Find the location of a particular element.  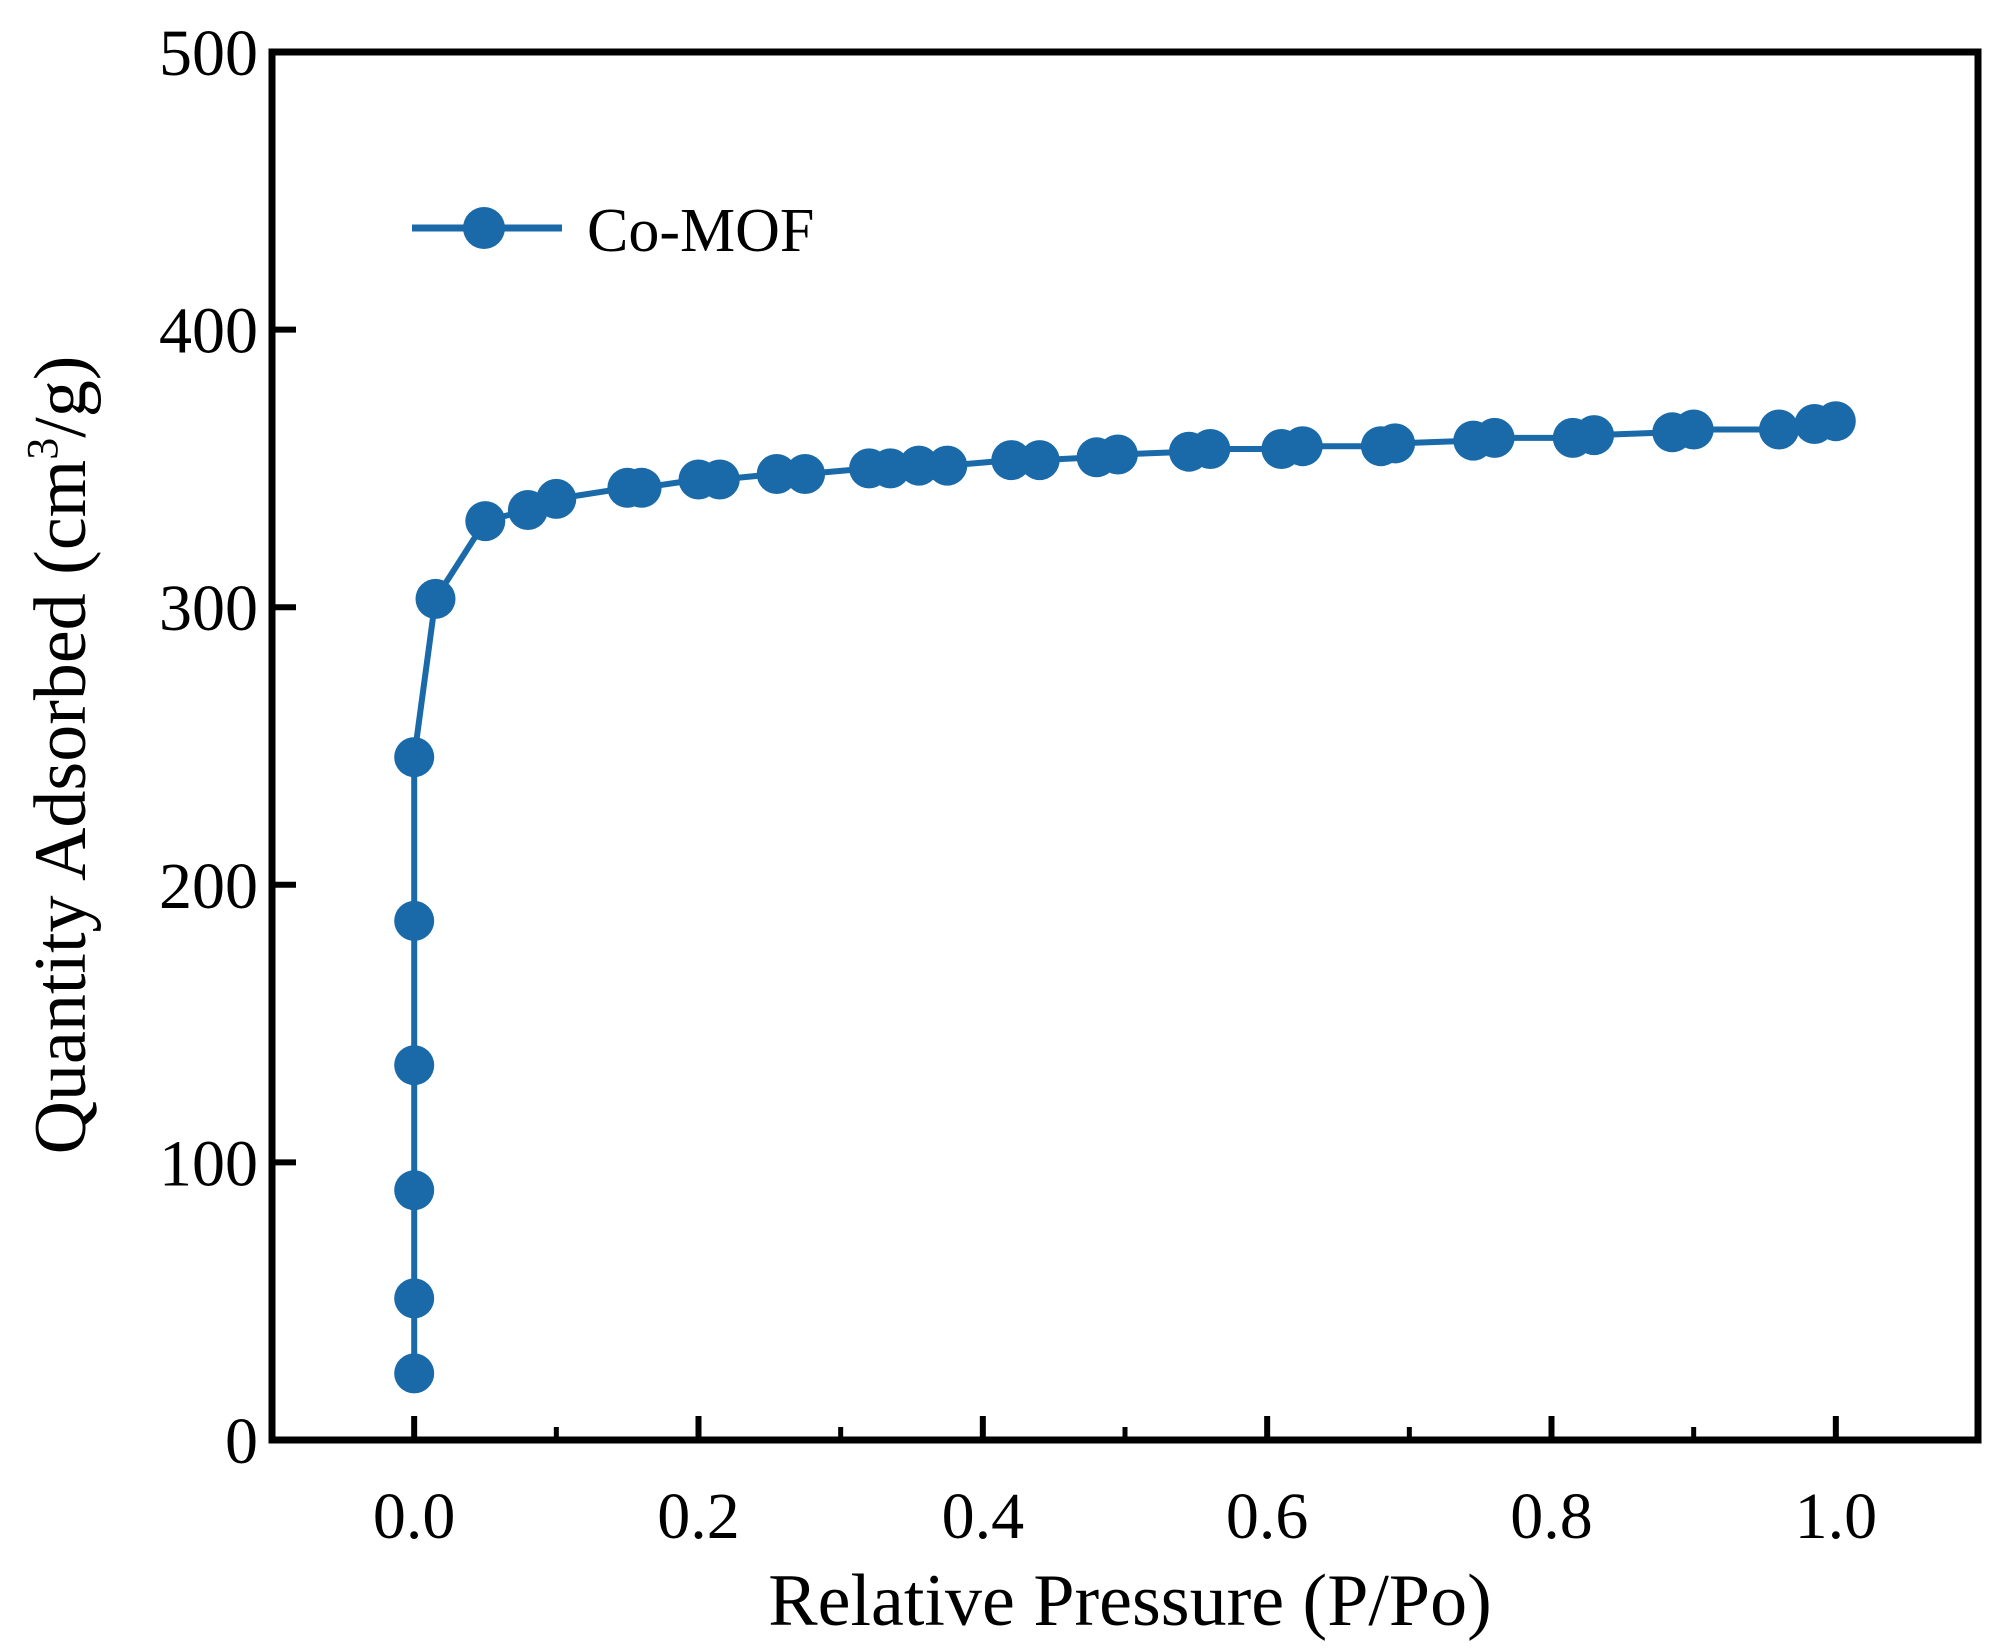

legend-label-co-mof: Co-MOF is located at coordinates (700, 231).